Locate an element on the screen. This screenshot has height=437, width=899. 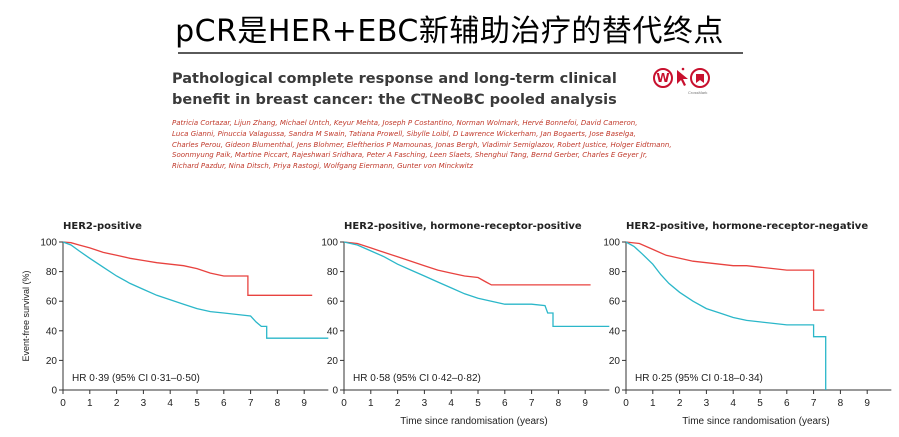
panel-title: HER2-positive, hormone-receptor-negative is located at coordinates (747, 226).